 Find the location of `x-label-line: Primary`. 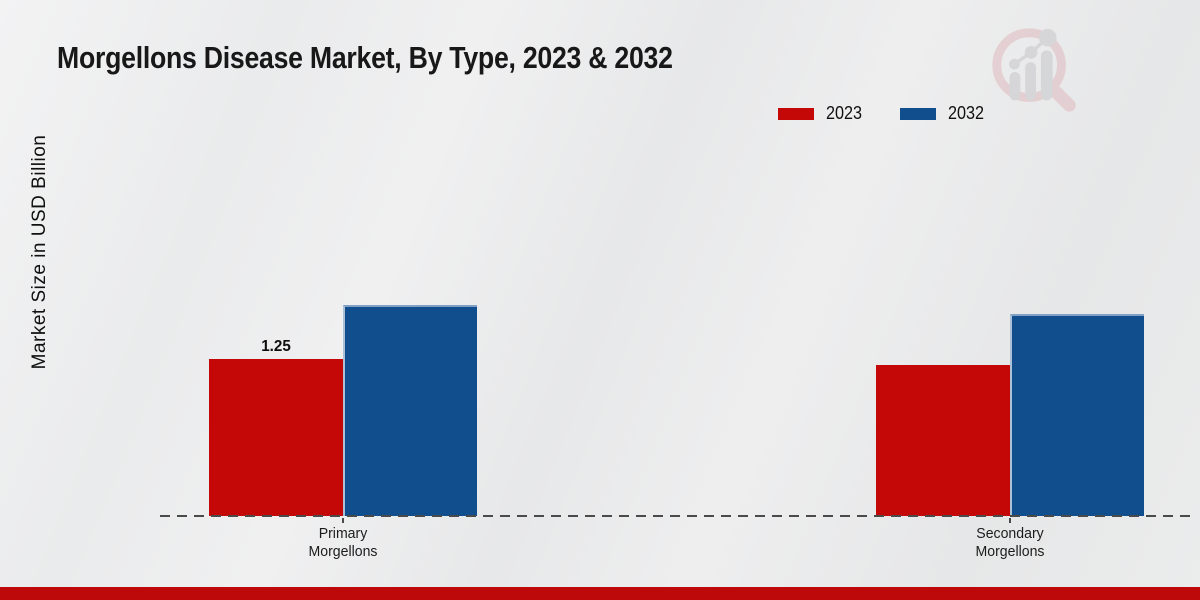

x-label-line: Primary is located at coordinates (343, 533).